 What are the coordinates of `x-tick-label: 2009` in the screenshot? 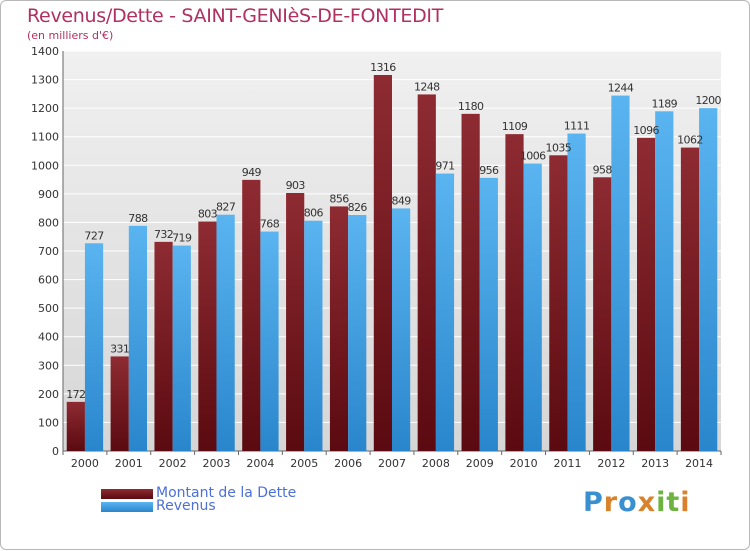 It's located at (480, 463).